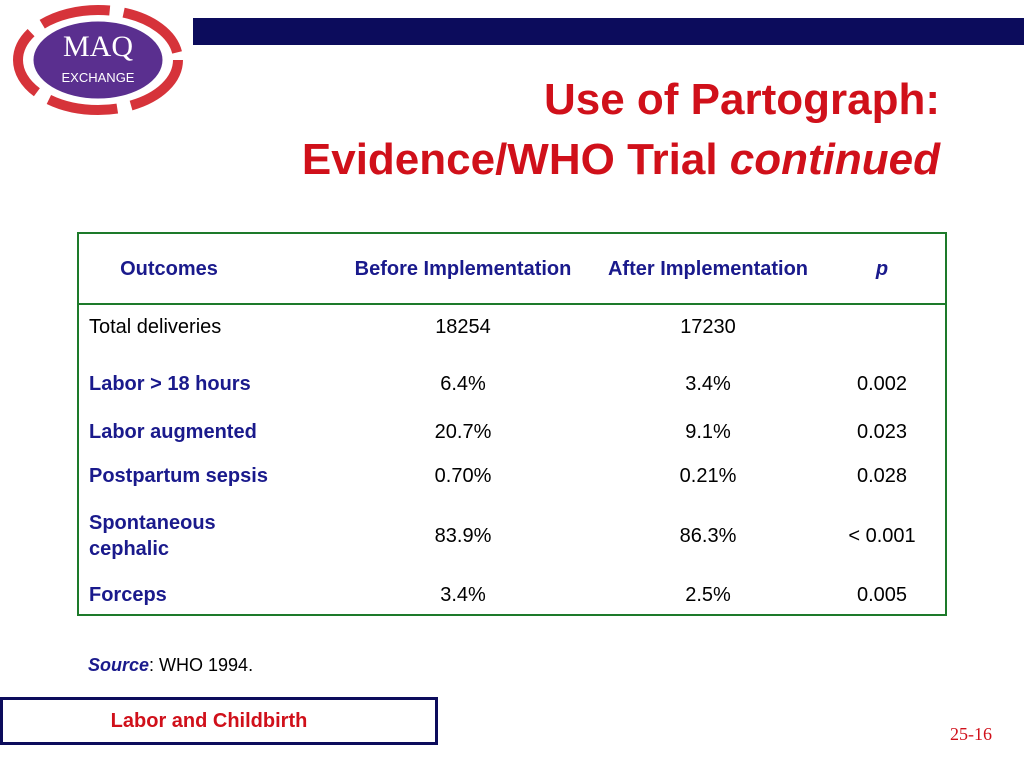  Describe the element at coordinates (98, 77) in the screenshot. I see `logo-bottom: EXCHANGE` at that location.